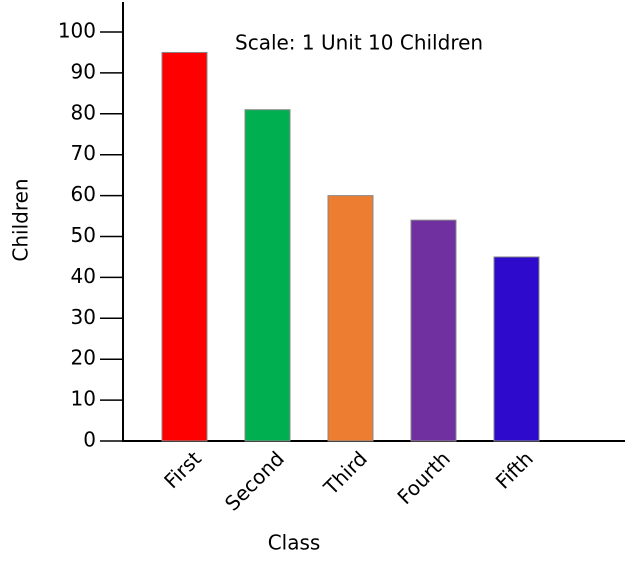 This screenshot has width=640, height=571. I want to click on y-tick-label: 20, so click(83, 358).